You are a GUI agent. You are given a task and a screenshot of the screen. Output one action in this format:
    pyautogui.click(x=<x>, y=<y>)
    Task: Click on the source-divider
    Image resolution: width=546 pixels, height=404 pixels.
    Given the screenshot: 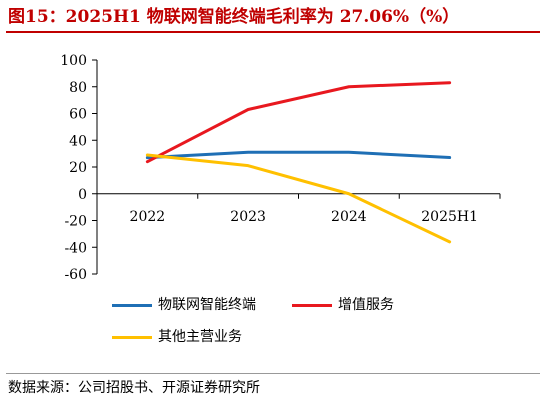 What is the action you would take?
    pyautogui.click(x=273, y=373)
    